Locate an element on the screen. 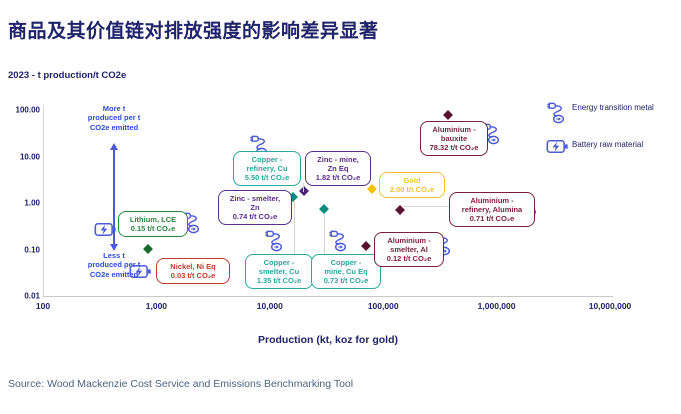 This screenshot has width=681, height=414. data-point-marker-al_smelter is located at coordinates (365, 245).